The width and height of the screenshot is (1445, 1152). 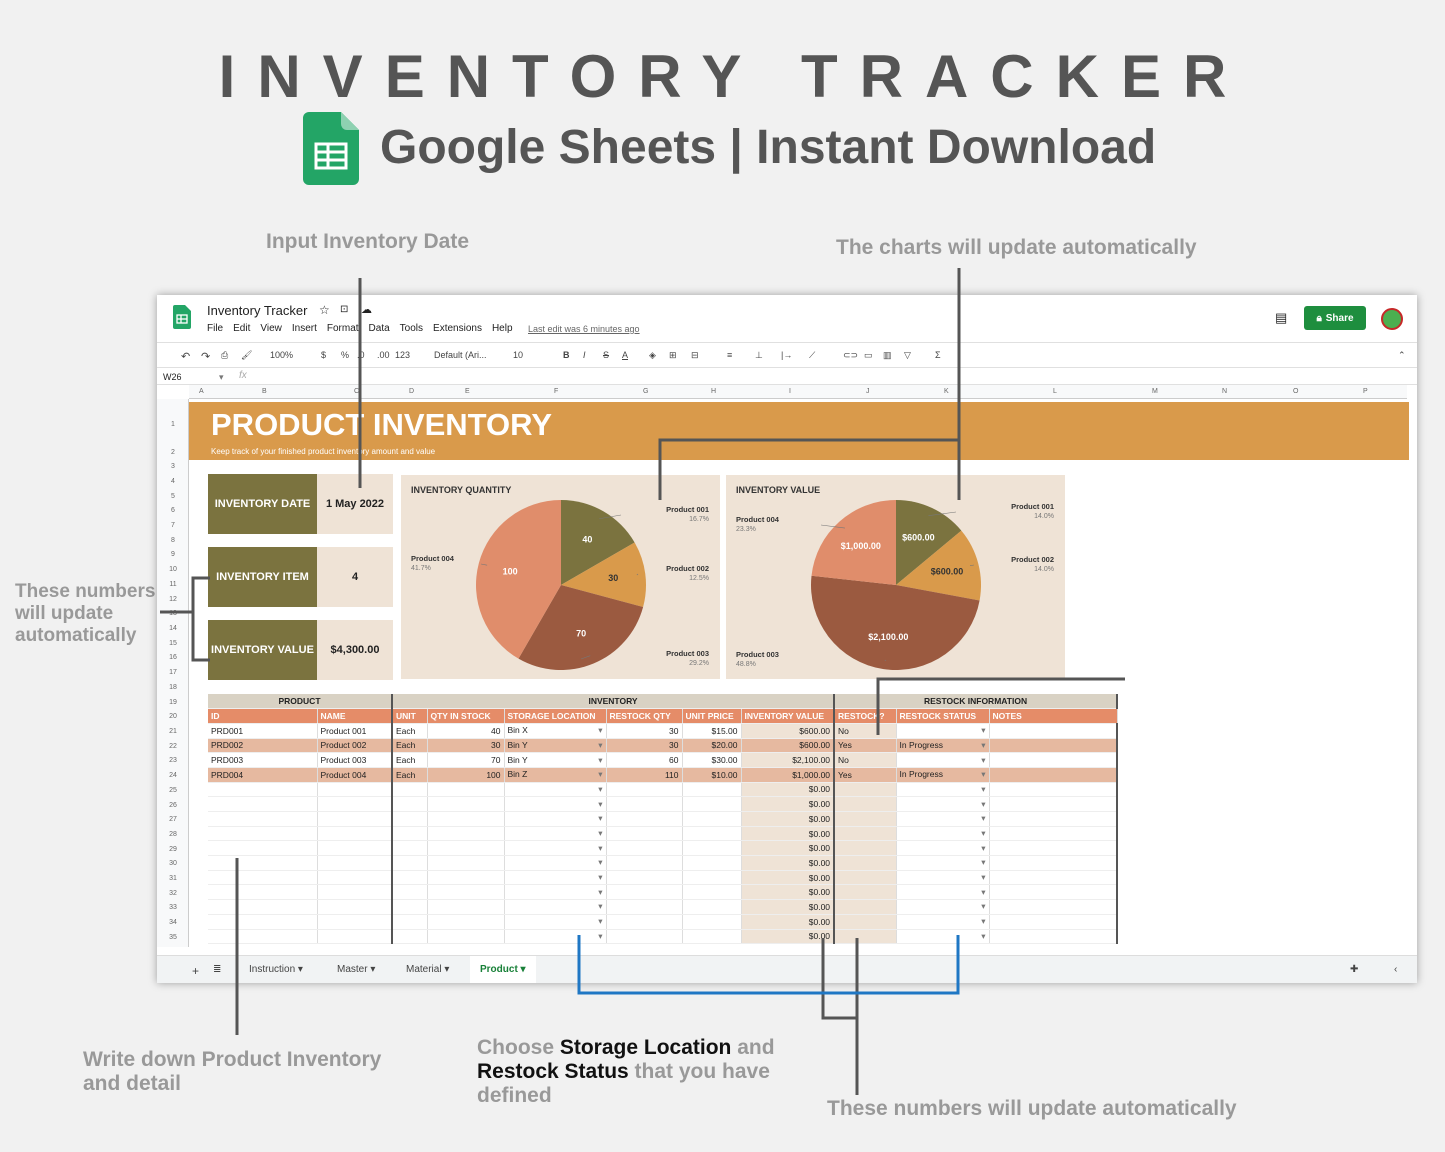 What do you see at coordinates (257, 310) in the screenshot?
I see `document-title: Inventory Tracker` at bounding box center [257, 310].